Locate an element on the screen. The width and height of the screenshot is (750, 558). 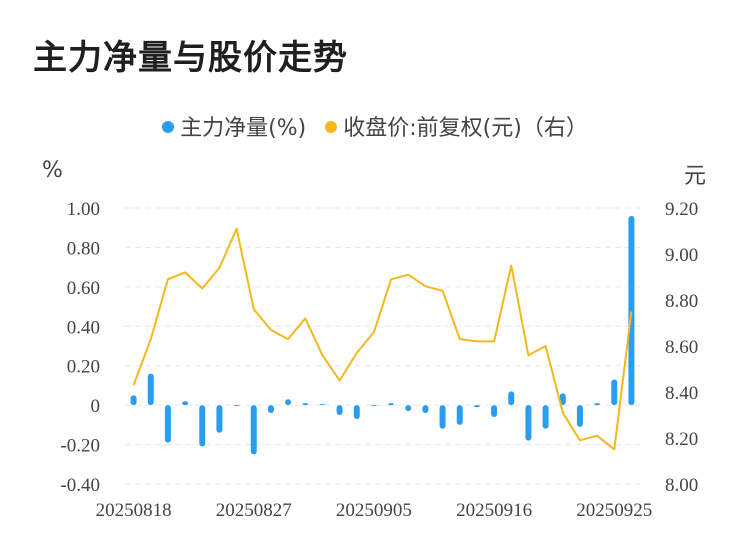
left-axis-unit: % is located at coordinates (52, 170).